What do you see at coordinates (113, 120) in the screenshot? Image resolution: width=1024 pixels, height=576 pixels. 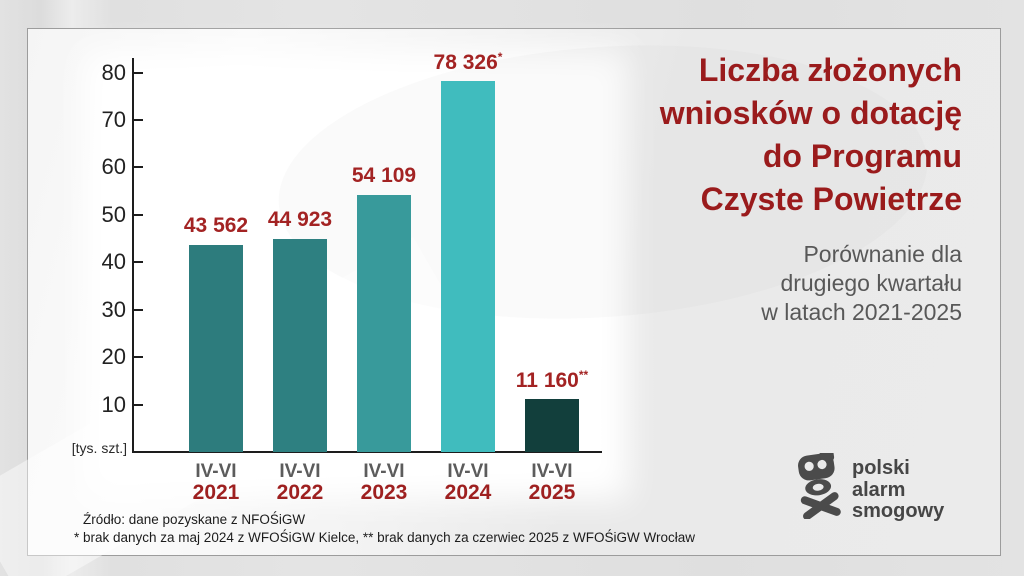 I see `y-tick-label: 70` at bounding box center [113, 120].